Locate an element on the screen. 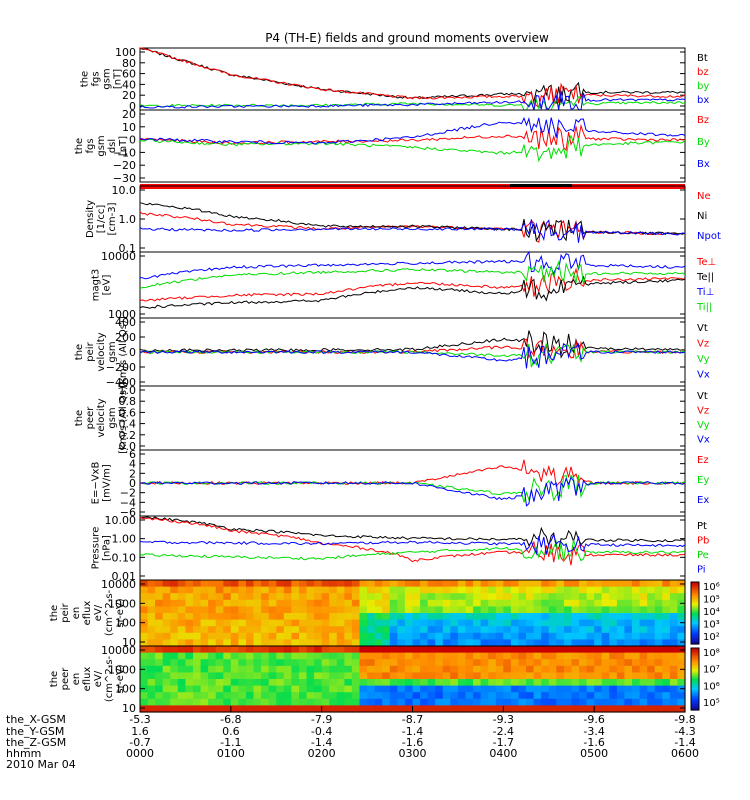 Image resolution: width=750 pixels, height=800 pixels. y-tick-label: 40 is located at coordinates (129, 84).